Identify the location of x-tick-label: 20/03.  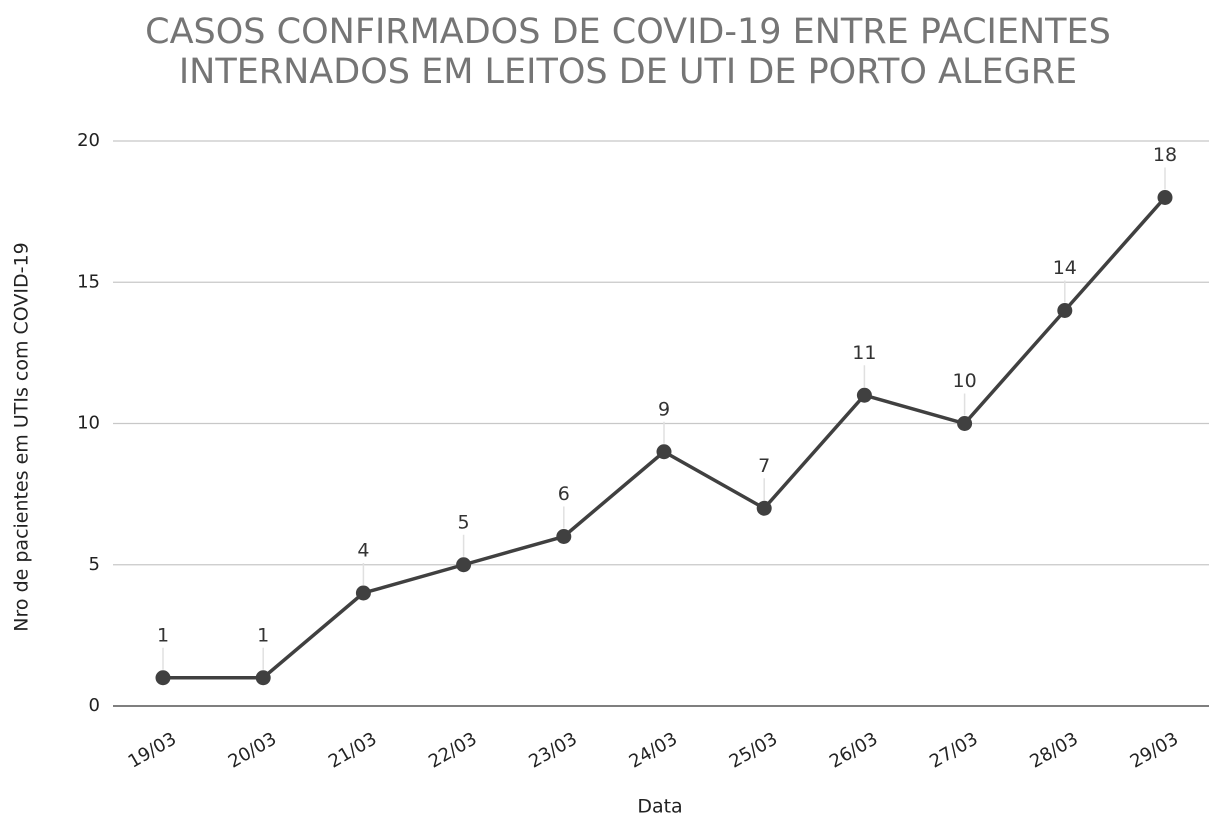
(252, 750).